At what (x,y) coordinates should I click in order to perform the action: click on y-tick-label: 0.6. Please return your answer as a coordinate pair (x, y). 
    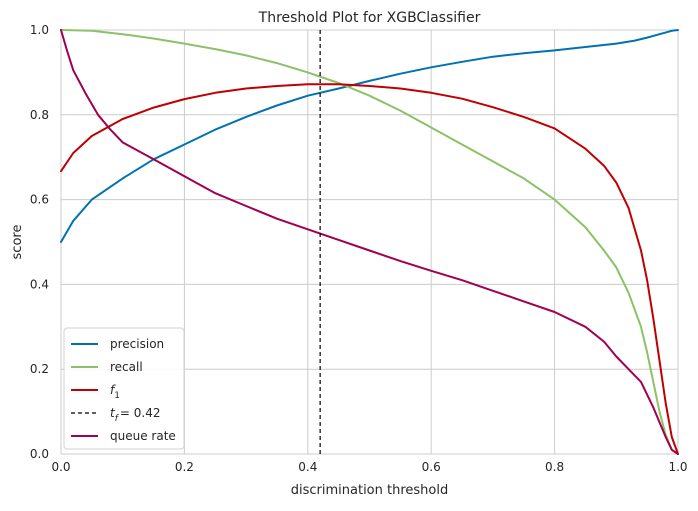
    Looking at the image, I should click on (39, 200).